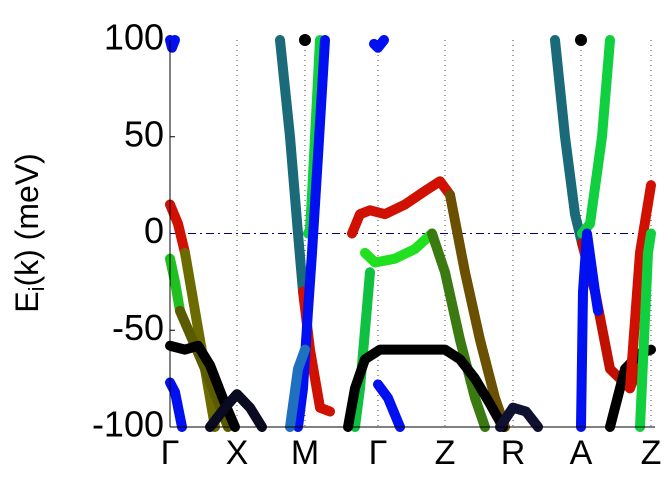 Image resolution: width=672 pixels, height=480 pixels. What do you see at coordinates (128, 424) in the screenshot?
I see `y-tick-label: -100` at bounding box center [128, 424].